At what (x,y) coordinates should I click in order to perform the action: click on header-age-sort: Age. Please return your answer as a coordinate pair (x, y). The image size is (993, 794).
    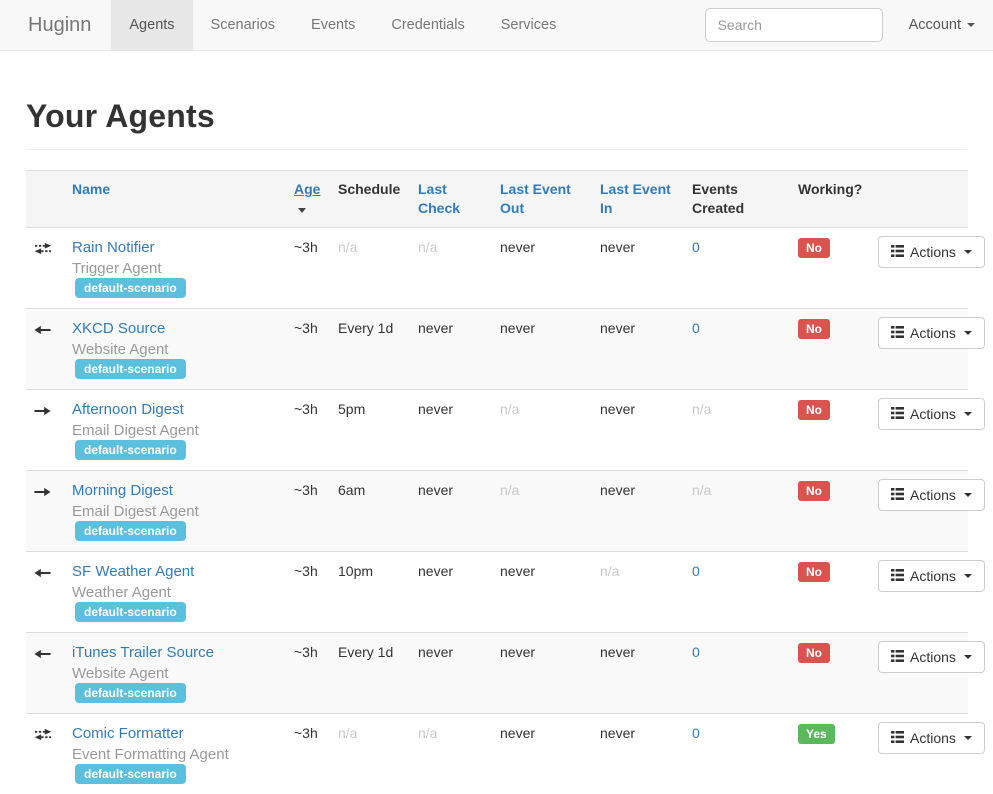
    Looking at the image, I should click on (307, 189).